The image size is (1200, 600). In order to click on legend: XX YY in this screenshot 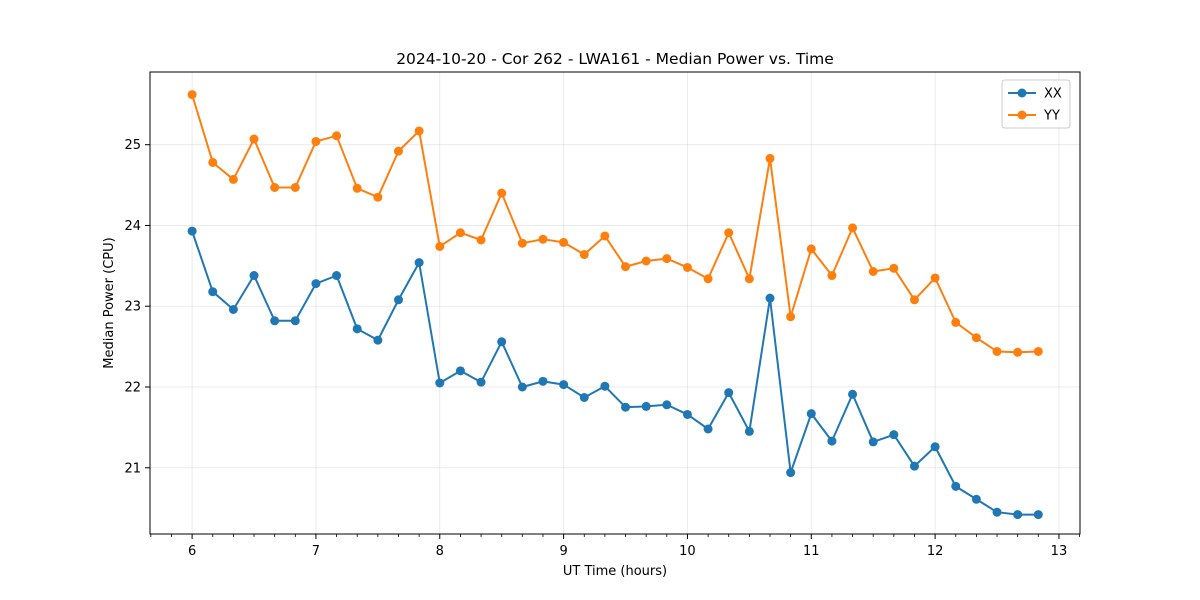, I will do `click(1036, 104)`.